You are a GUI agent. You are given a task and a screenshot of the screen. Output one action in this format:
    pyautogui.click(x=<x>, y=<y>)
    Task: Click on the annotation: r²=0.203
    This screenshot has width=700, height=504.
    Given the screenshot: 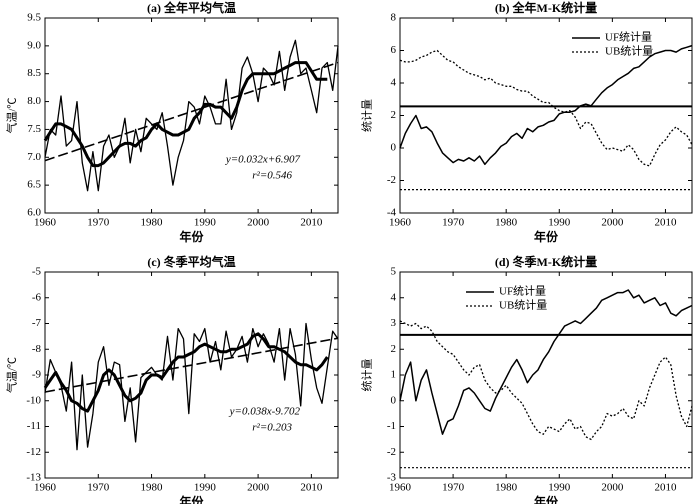 What is the action you would take?
    pyautogui.click(x=272, y=428)
    